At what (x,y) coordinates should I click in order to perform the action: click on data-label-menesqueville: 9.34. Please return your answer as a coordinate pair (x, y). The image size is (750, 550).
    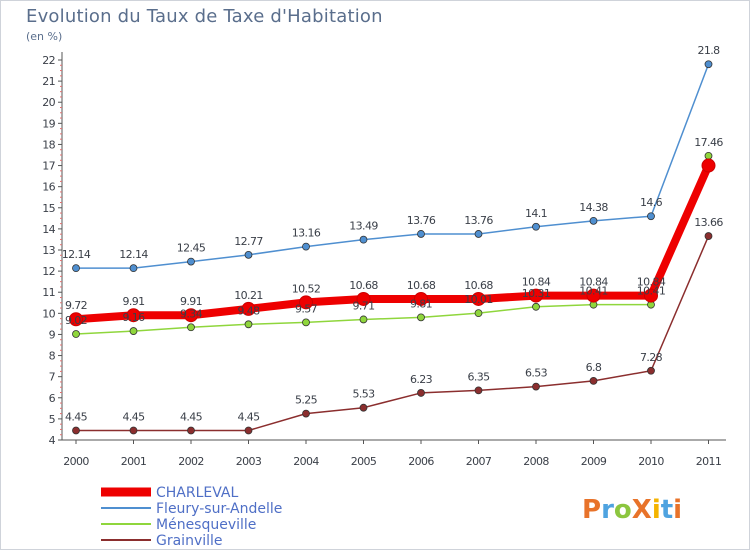
    Looking at the image, I should click on (191, 313).